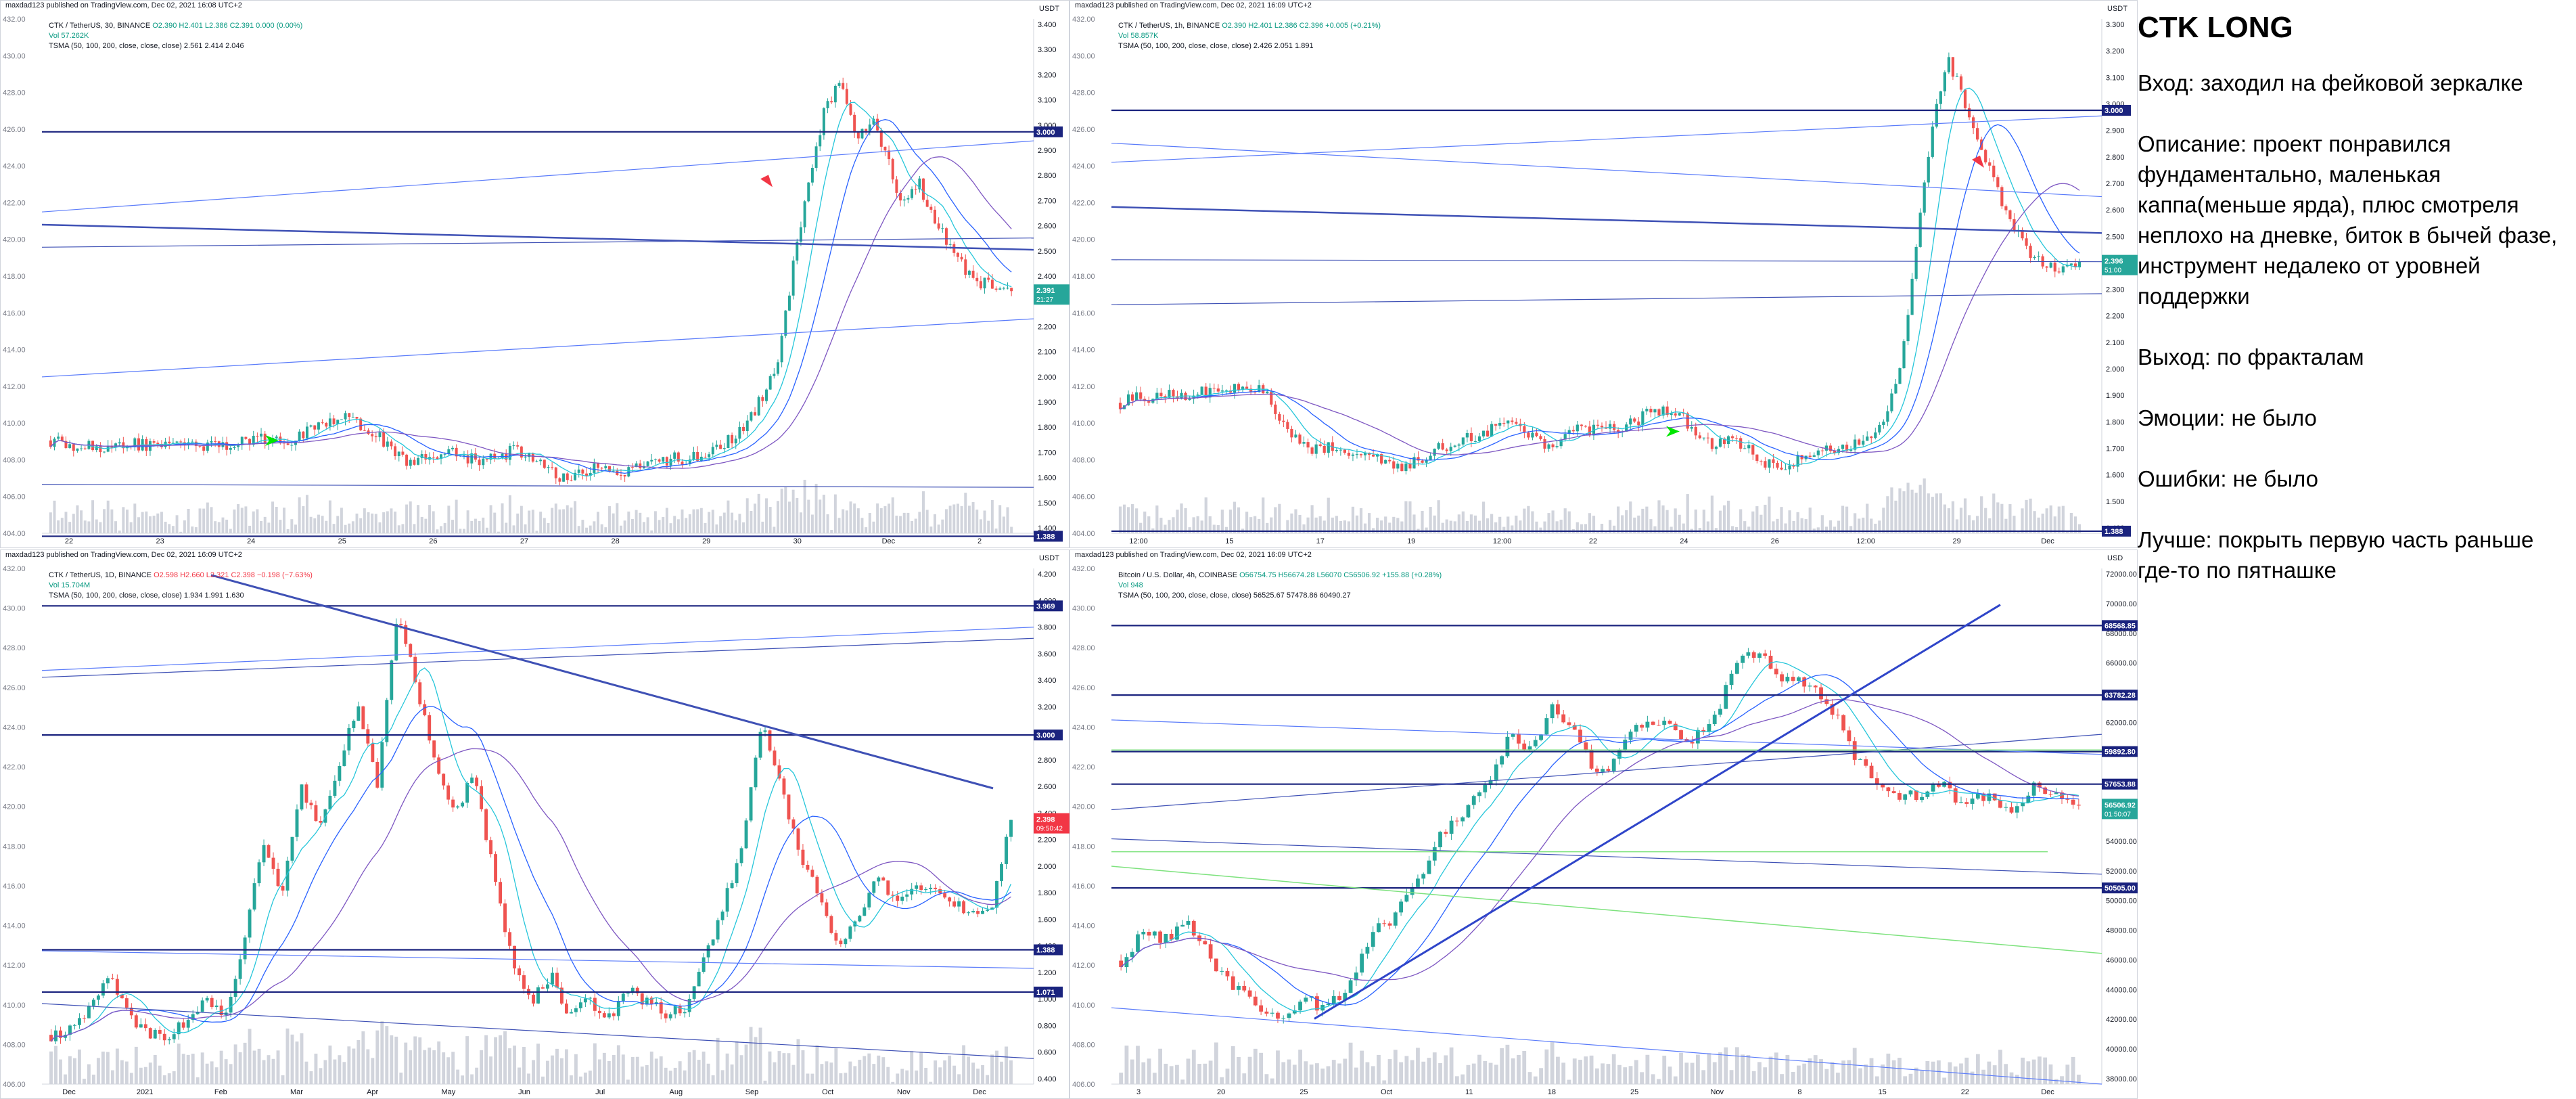  Describe the element at coordinates (2121, 842) in the screenshot. I see `right-tick-label: 54000.00` at that location.